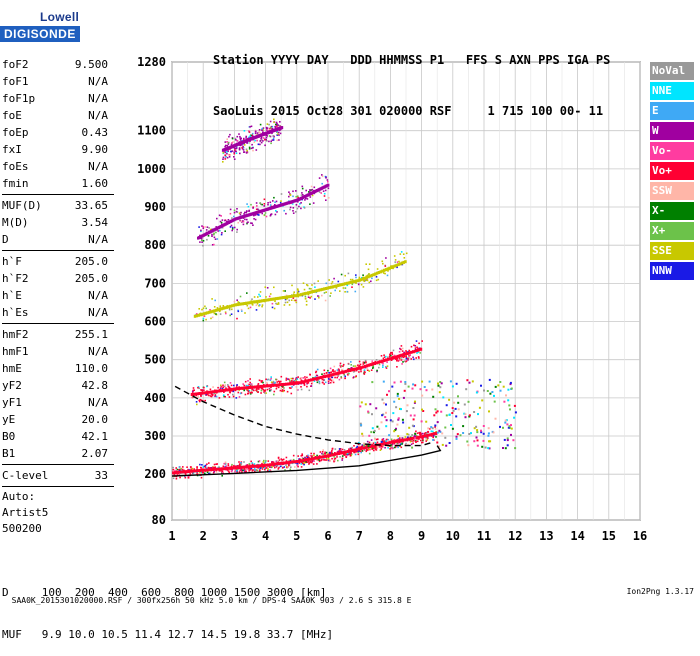 This screenshot has height=656, width=700. I want to click on param-value: 2.07, so click(95, 453).